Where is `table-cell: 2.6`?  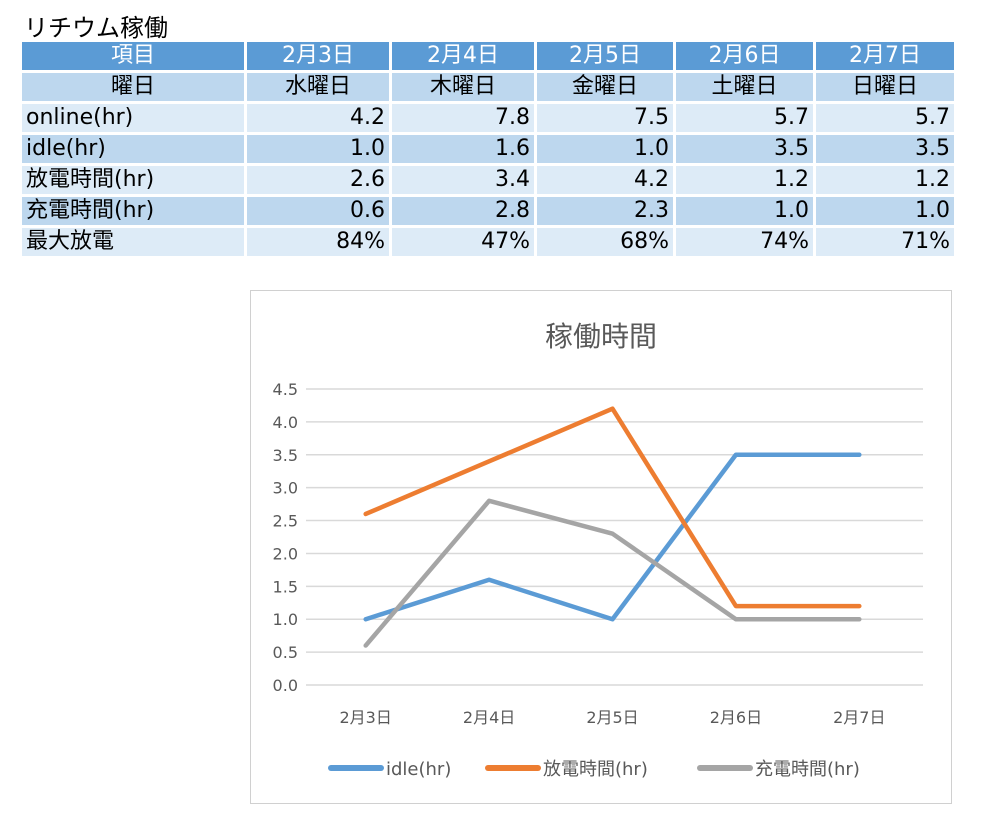
table-cell: 2.6 is located at coordinates (318, 180).